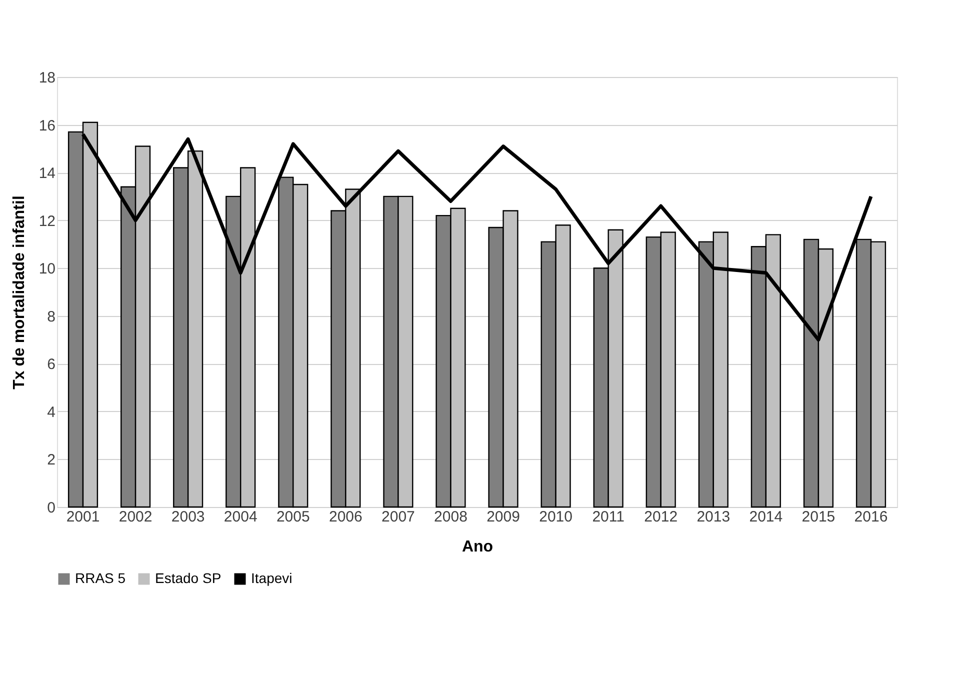 The height and width of the screenshot is (684, 958). What do you see at coordinates (51, 365) in the screenshot?
I see `y-tick-label: 6` at bounding box center [51, 365].